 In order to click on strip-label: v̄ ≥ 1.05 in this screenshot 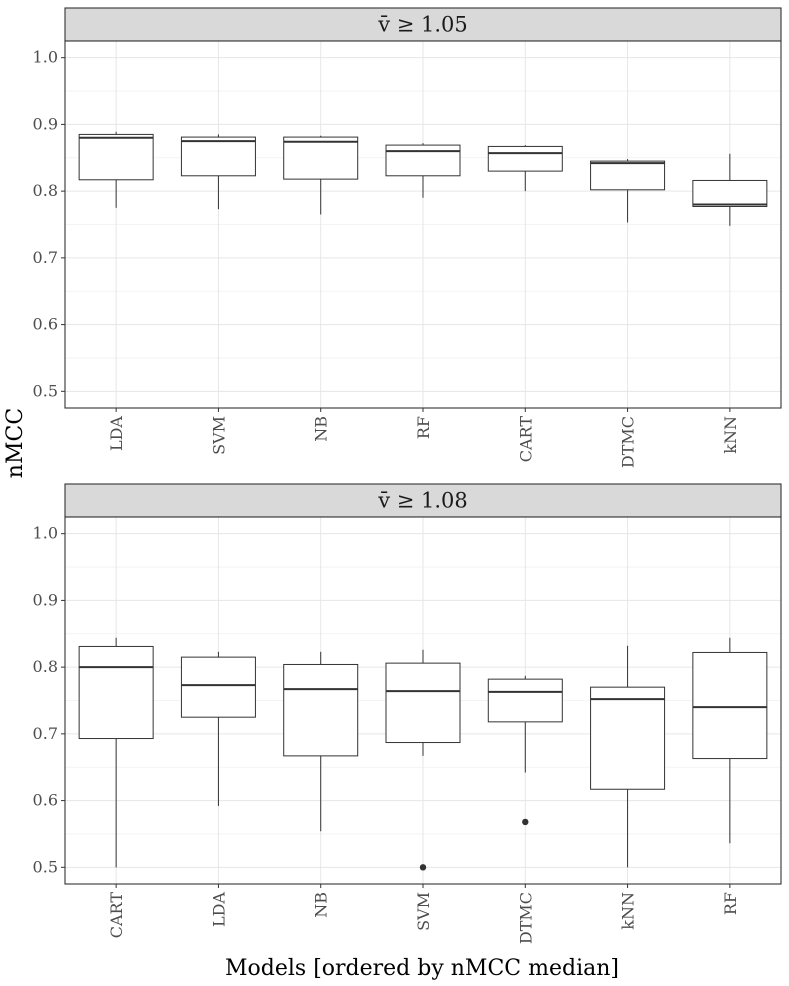, I will do `click(422, 25)`.